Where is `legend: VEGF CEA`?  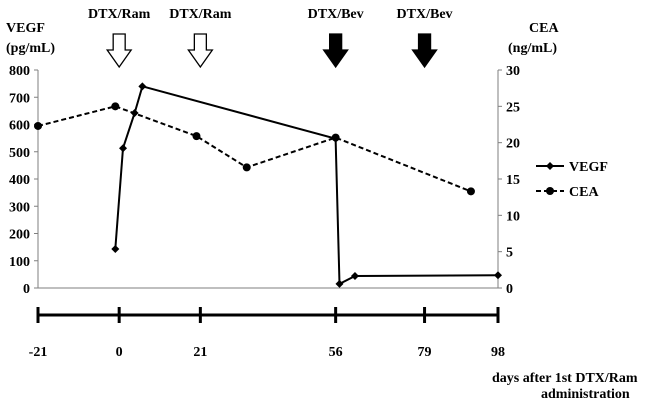 legend: VEGF CEA is located at coordinates (572, 180).